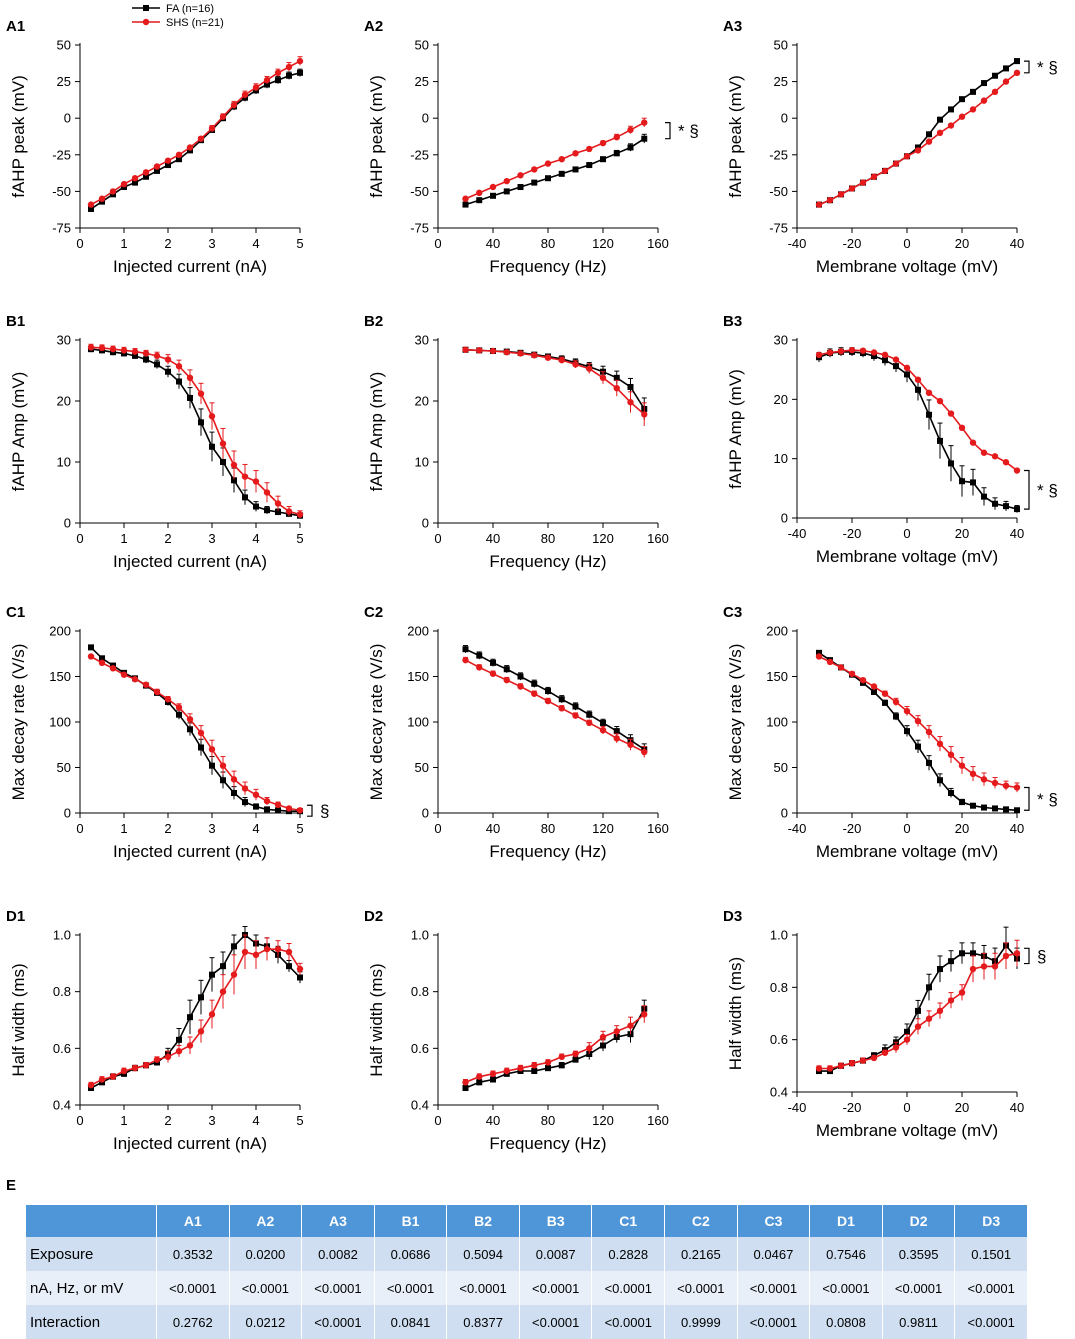 The image size is (1075, 1339). What do you see at coordinates (483, 1322) in the screenshot?
I see `table-cell: 0.8377` at bounding box center [483, 1322].